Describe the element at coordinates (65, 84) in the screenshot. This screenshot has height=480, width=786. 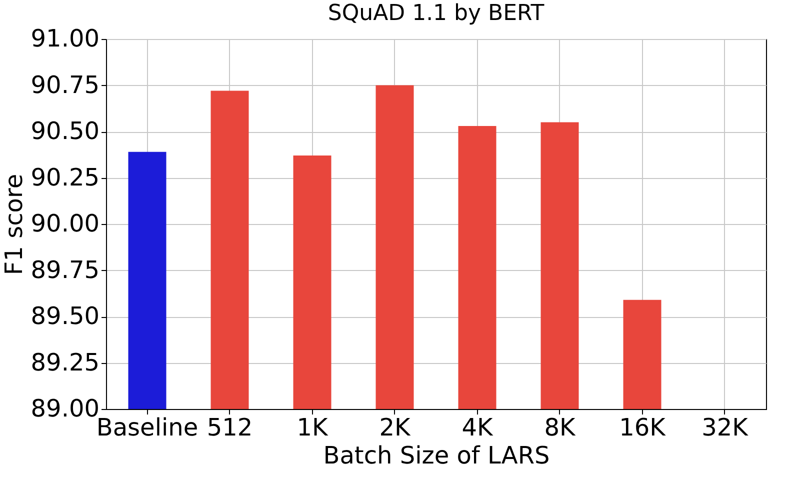
I see `y-tick-label: 90.75` at that location.